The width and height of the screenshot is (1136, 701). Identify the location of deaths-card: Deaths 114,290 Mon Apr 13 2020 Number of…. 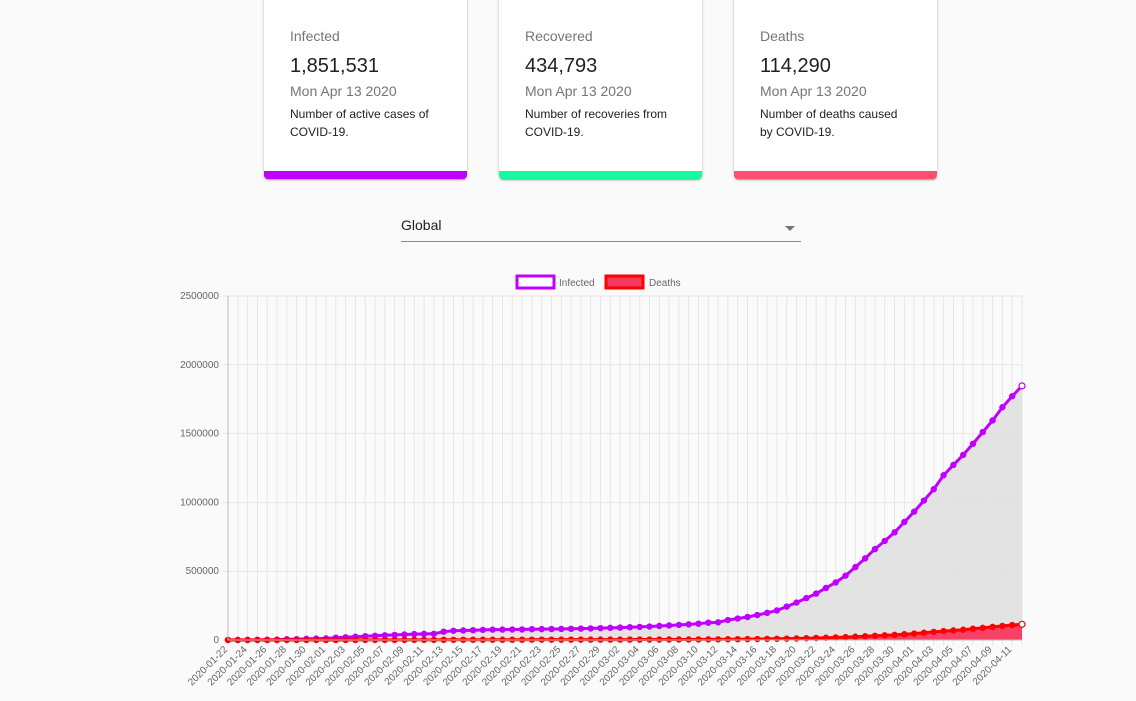
(835, 89).